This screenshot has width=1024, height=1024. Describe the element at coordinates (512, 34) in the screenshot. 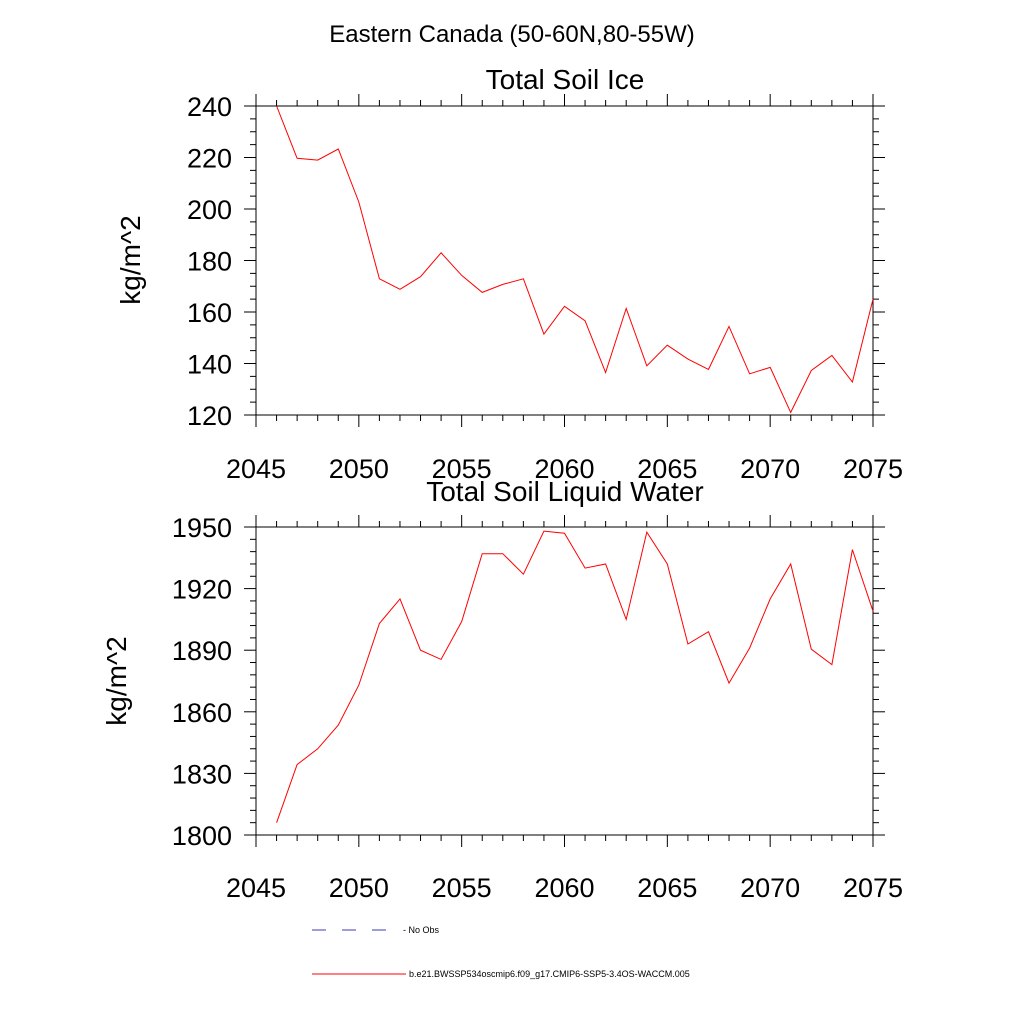

I see `figure-title: Eastern Canada (50-60N,80-55W)` at that location.